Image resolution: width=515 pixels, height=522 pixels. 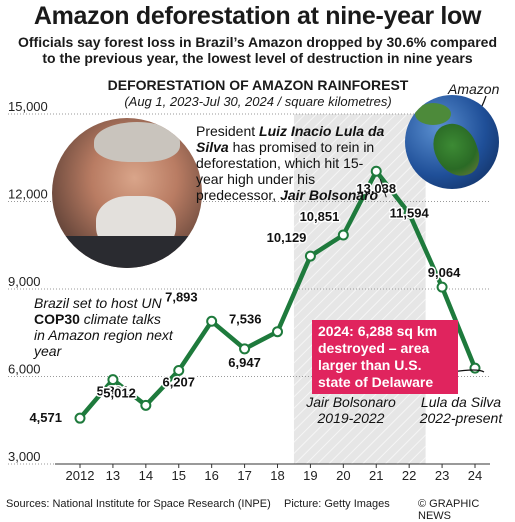 I want to click on footer-credit: © GRAPHIC NEWS, so click(x=449, y=510).